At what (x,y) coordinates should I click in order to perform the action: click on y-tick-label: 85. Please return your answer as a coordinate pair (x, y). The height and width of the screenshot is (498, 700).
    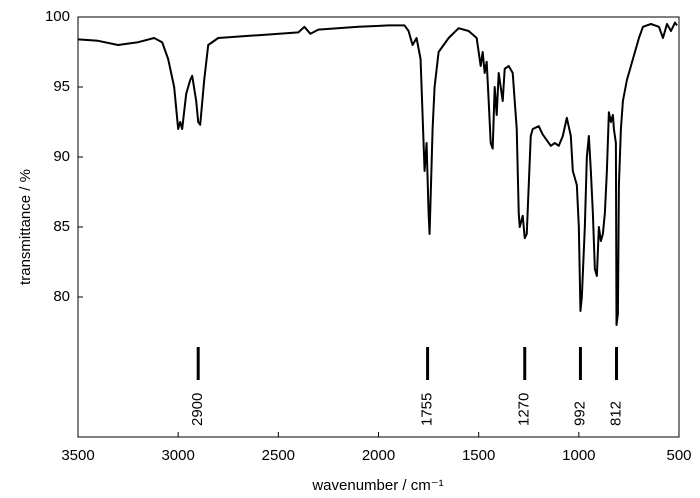
    Looking at the image, I should click on (61, 226).